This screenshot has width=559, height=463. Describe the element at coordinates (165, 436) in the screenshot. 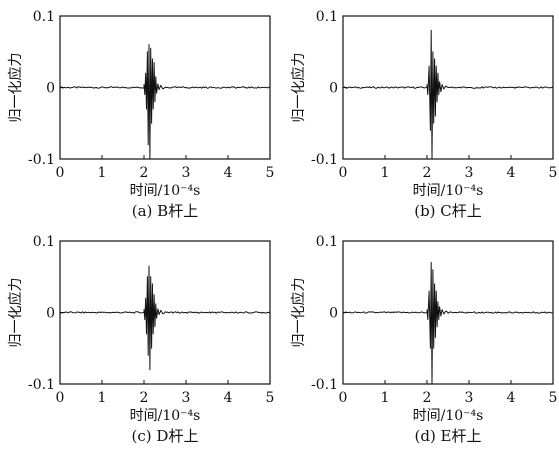

I see `panel-caption: (c) D杆上` at that location.